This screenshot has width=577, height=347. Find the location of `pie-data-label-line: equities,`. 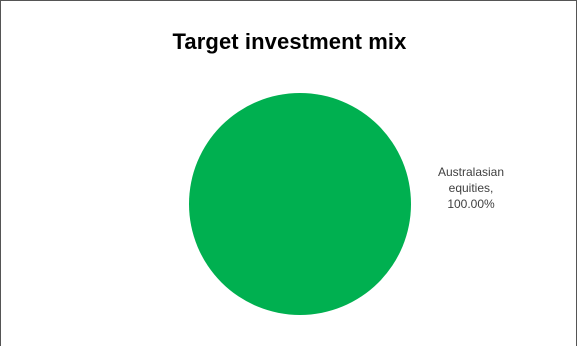

pie-data-label-line: equities, is located at coordinates (471, 188).